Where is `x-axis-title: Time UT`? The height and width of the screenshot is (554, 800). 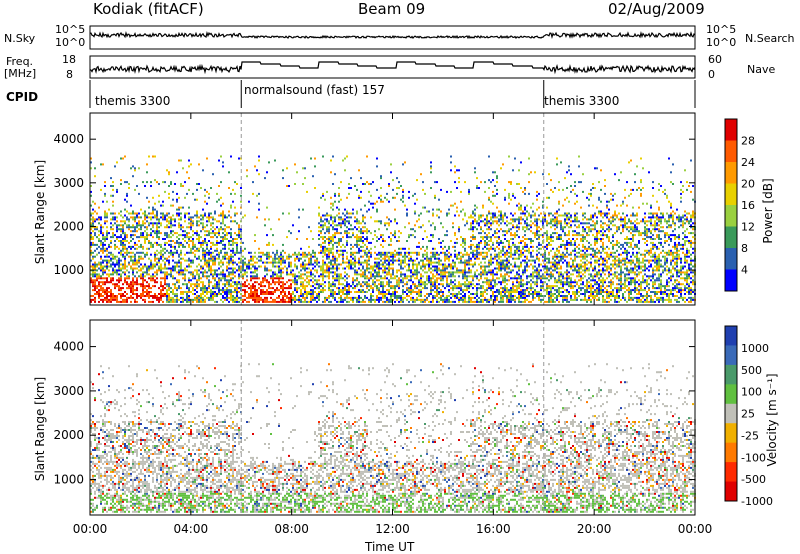 x-axis-title: Time UT is located at coordinates (390, 547).